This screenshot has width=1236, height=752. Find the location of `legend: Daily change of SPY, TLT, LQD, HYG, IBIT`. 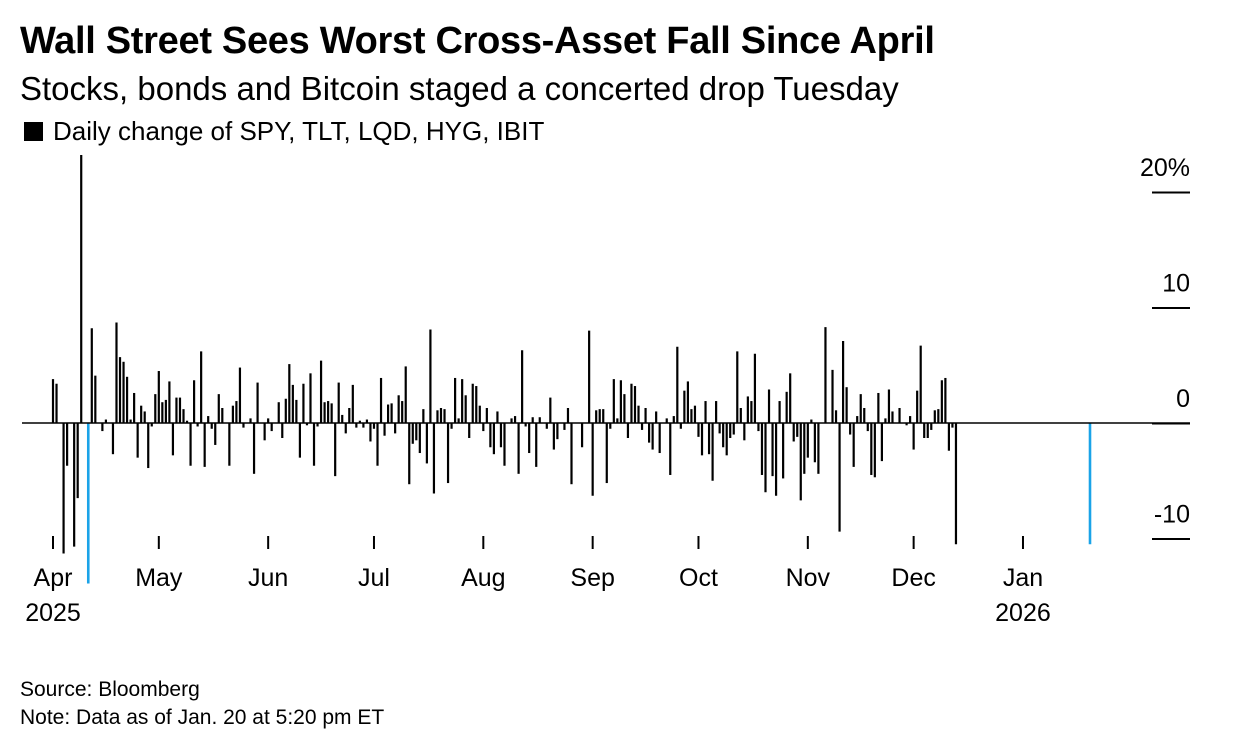

legend: Daily change of SPY, TLT, LQD, HYG, IBIT is located at coordinates (284, 131).